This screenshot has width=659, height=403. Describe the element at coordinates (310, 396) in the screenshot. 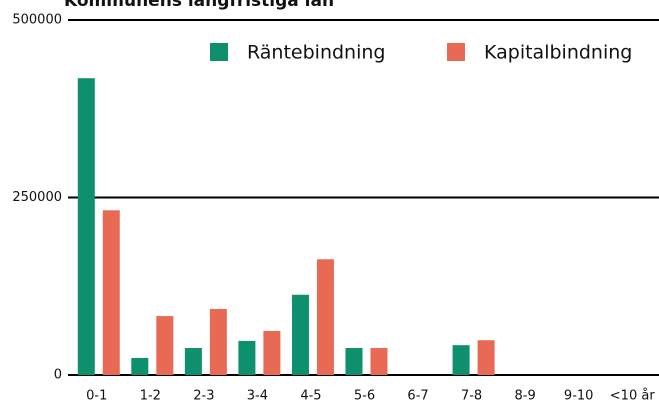

I see `x-tick-label: 4-5` at that location.